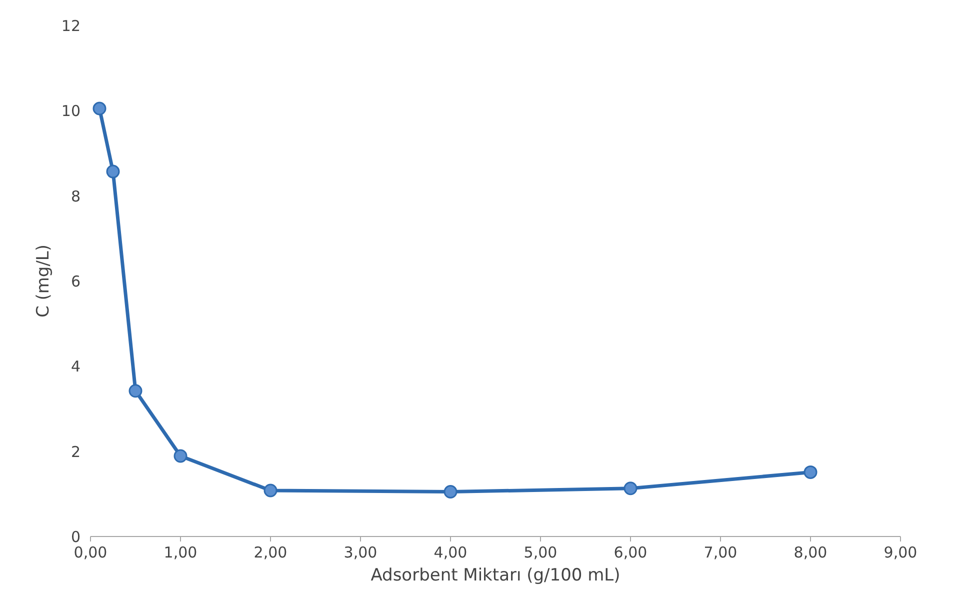 The height and width of the screenshot is (594, 956). Describe the element at coordinates (361, 553) in the screenshot. I see `x-tick-label: 3,00` at that location.